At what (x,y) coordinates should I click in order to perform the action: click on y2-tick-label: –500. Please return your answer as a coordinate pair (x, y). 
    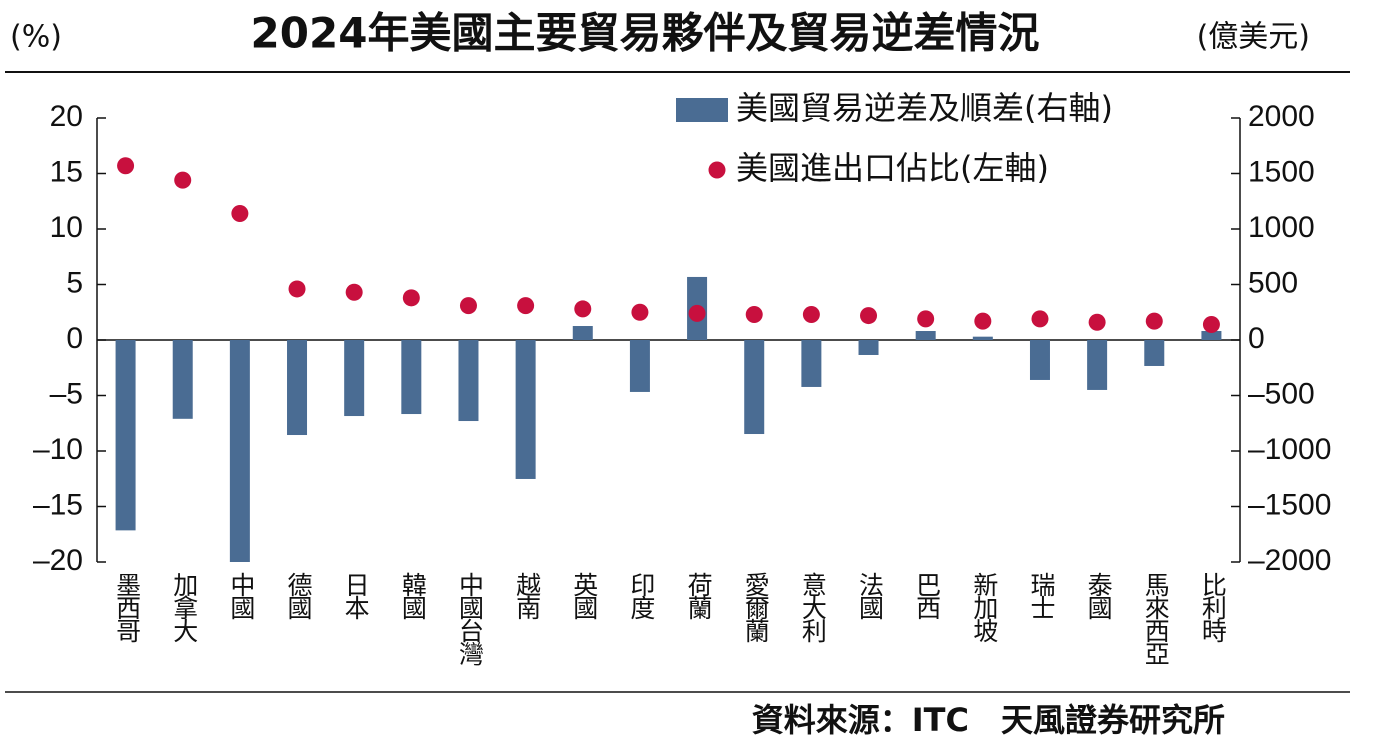
    Looking at the image, I should click on (1281, 393).